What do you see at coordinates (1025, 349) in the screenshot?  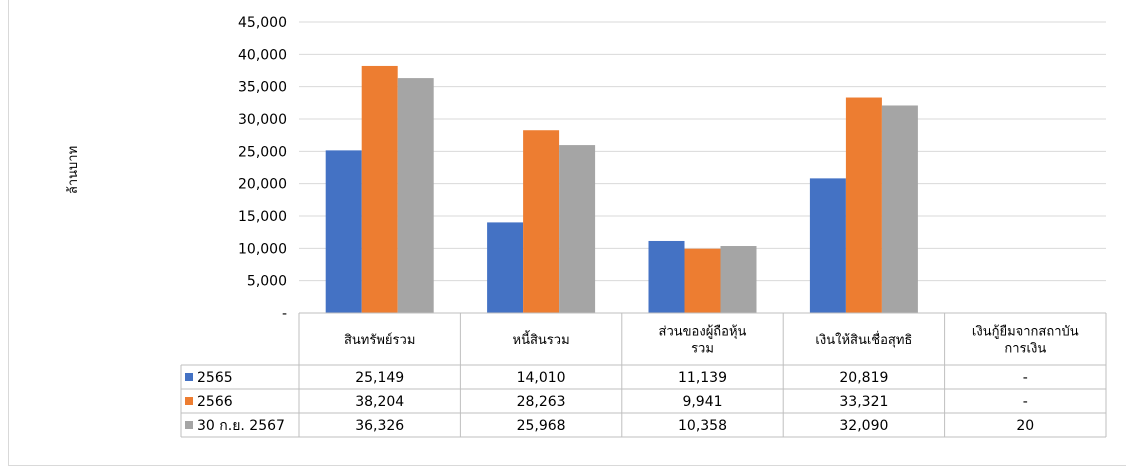 I see `category-label: การเงิน` at bounding box center [1025, 349].